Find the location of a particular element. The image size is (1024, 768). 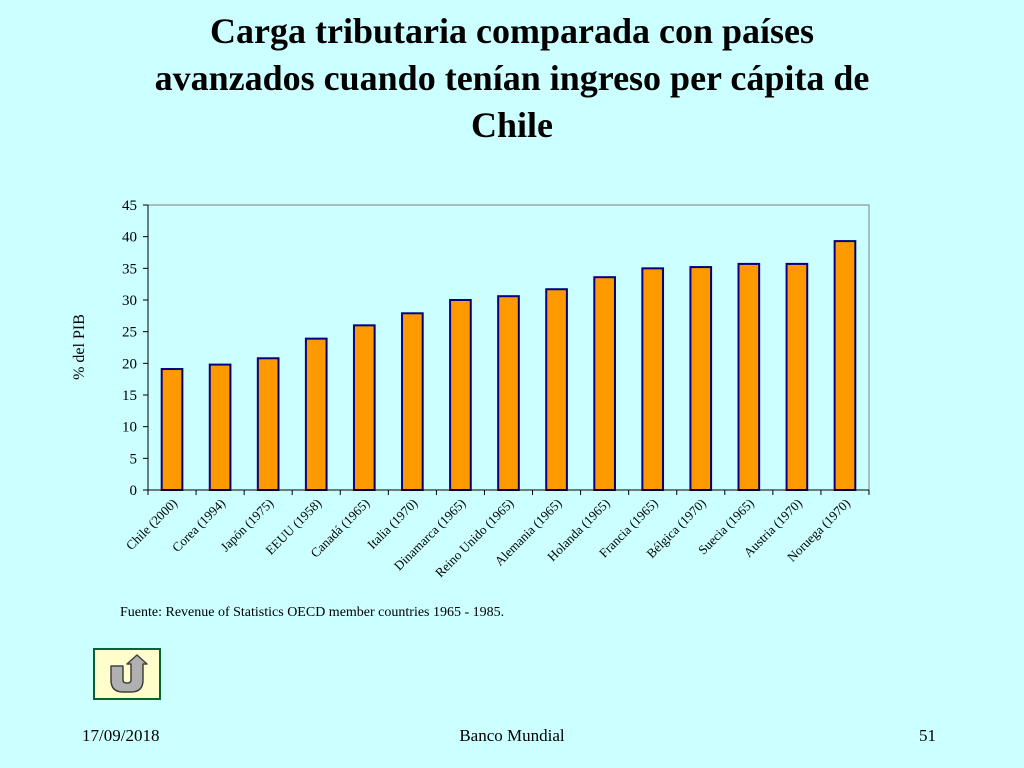

footer-organization: Banco Mundial is located at coordinates (512, 735).